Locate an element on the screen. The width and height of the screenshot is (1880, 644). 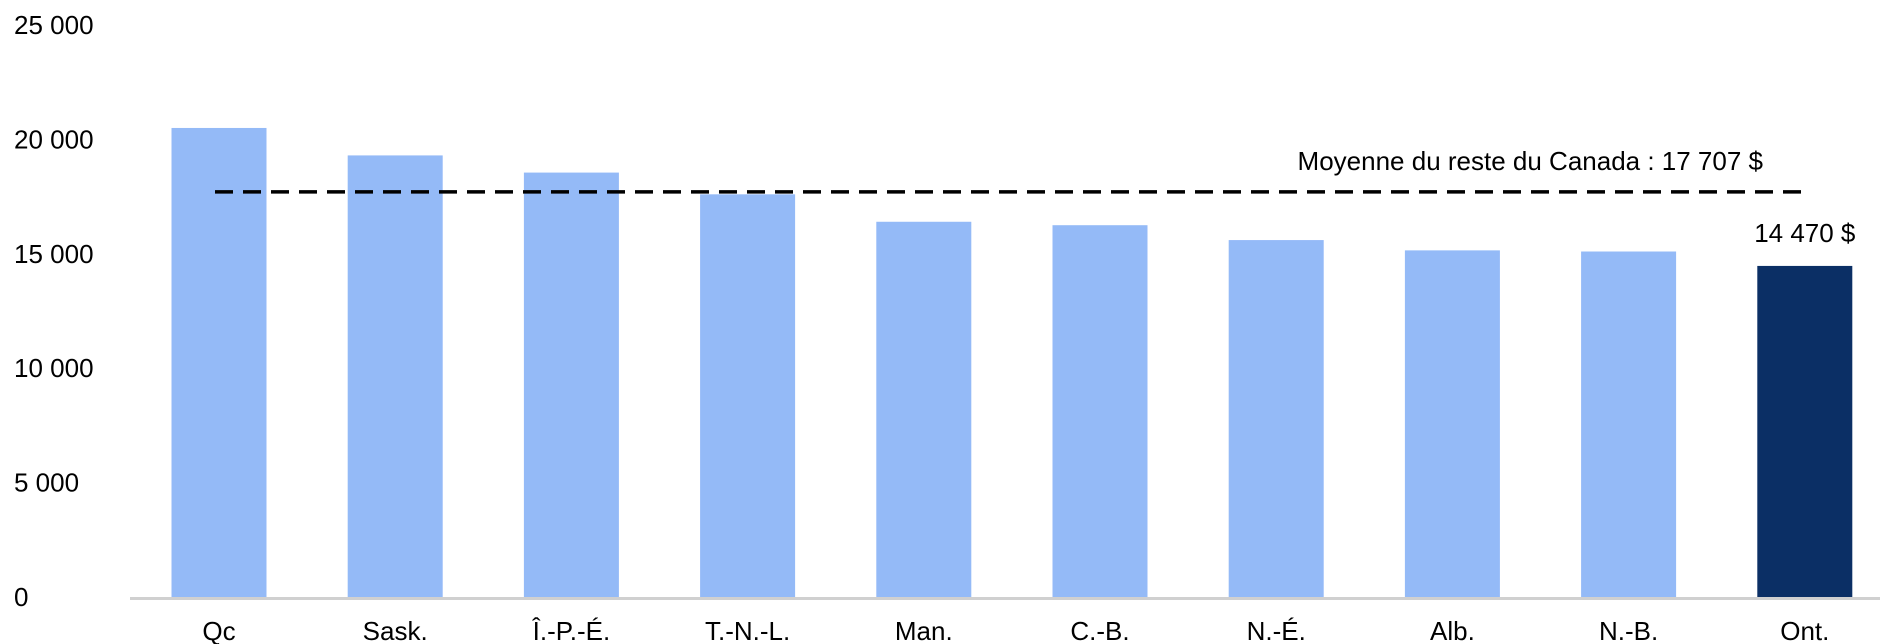
x-tick-label: Man. is located at coordinates (924, 630).